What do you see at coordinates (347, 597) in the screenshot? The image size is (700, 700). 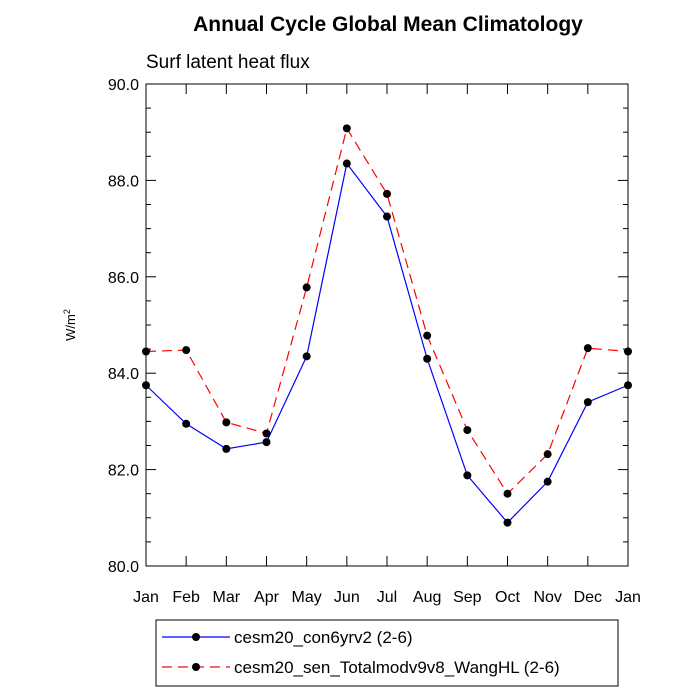 I see `x-tick-label: Jun` at bounding box center [347, 597].